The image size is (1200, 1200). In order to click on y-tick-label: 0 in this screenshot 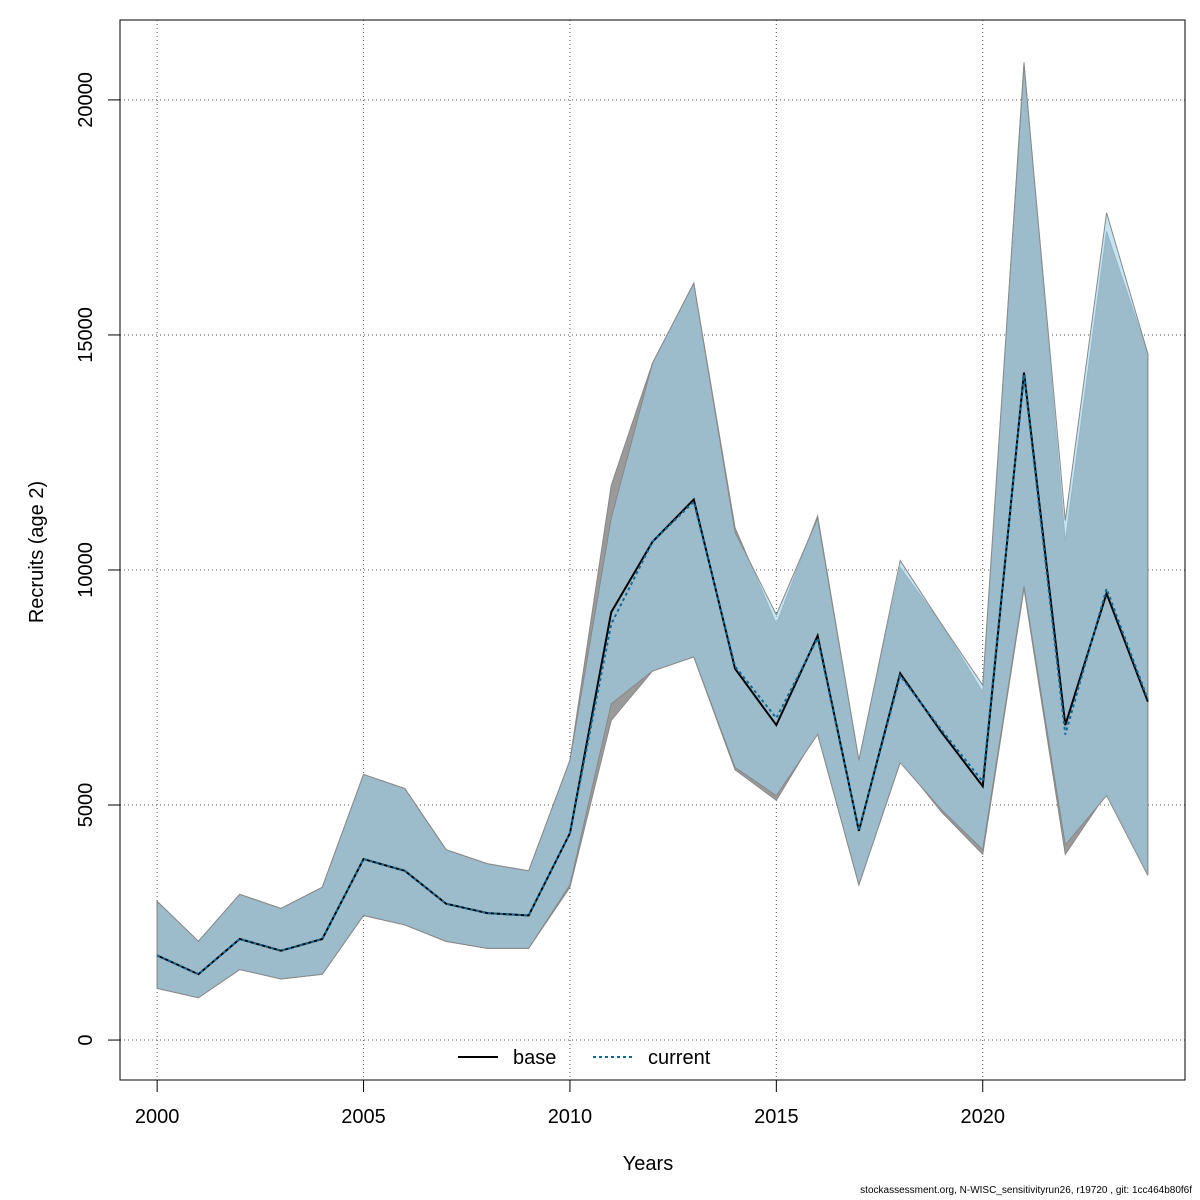, I will do `click(86, 1039)`.